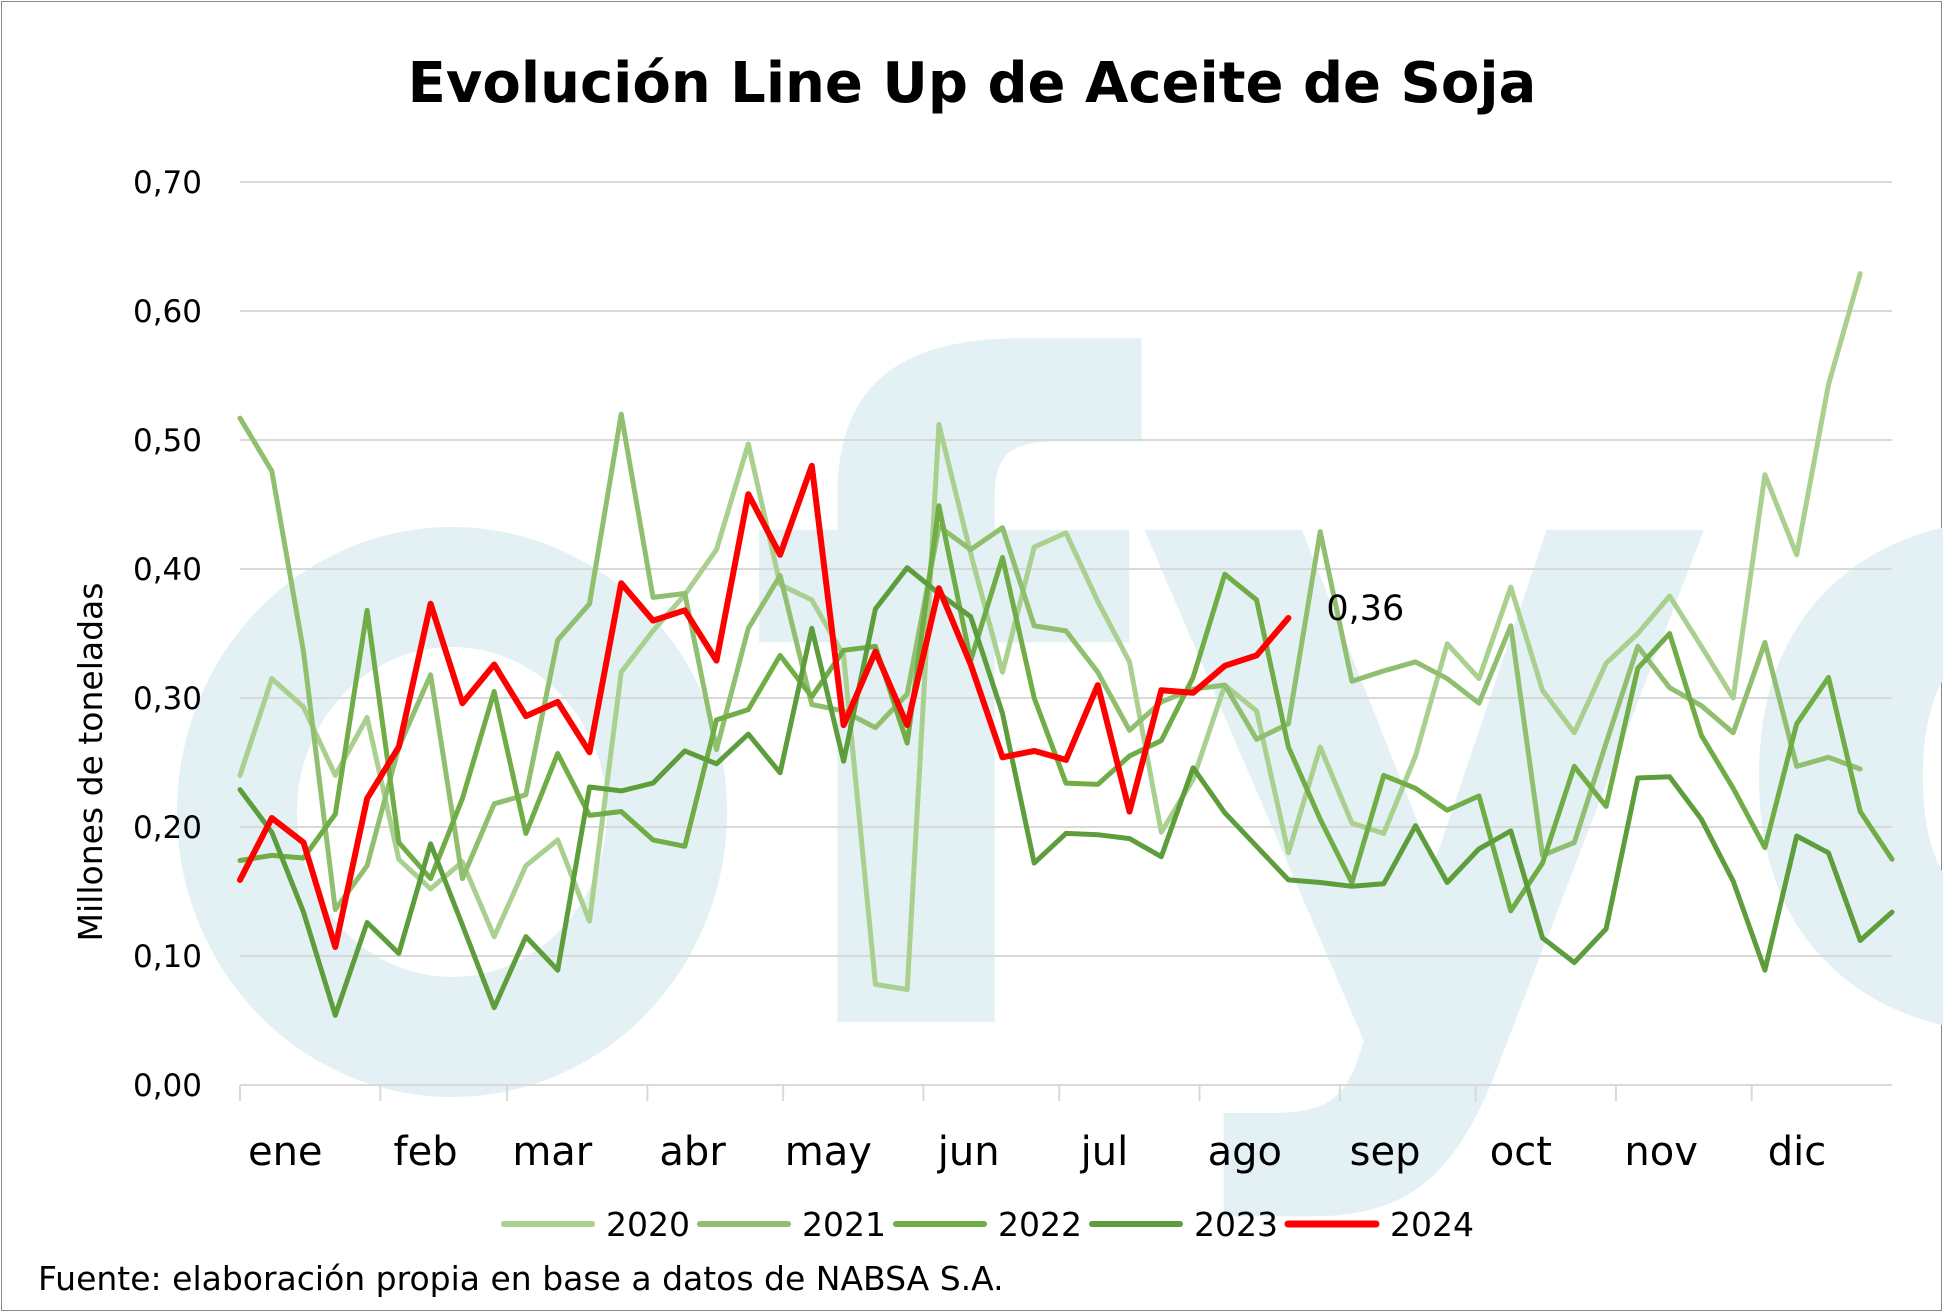 The height and width of the screenshot is (1314, 1945). Describe the element at coordinates (972, 83) in the screenshot. I see `chart-title: Evolución Line Up de Aceite de Soja` at that location.